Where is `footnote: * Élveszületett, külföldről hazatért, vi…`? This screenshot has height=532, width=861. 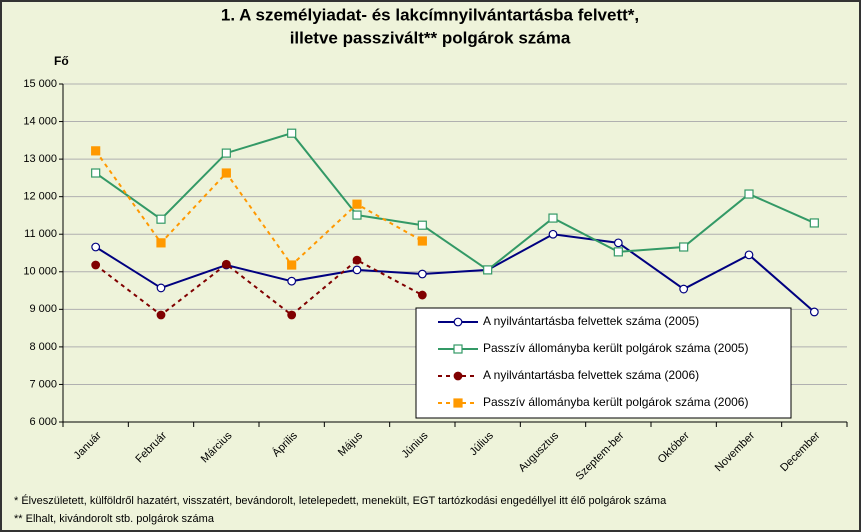
footnote: * Élveszületett, külföldről hazatért, vi… is located at coordinates (340, 500).